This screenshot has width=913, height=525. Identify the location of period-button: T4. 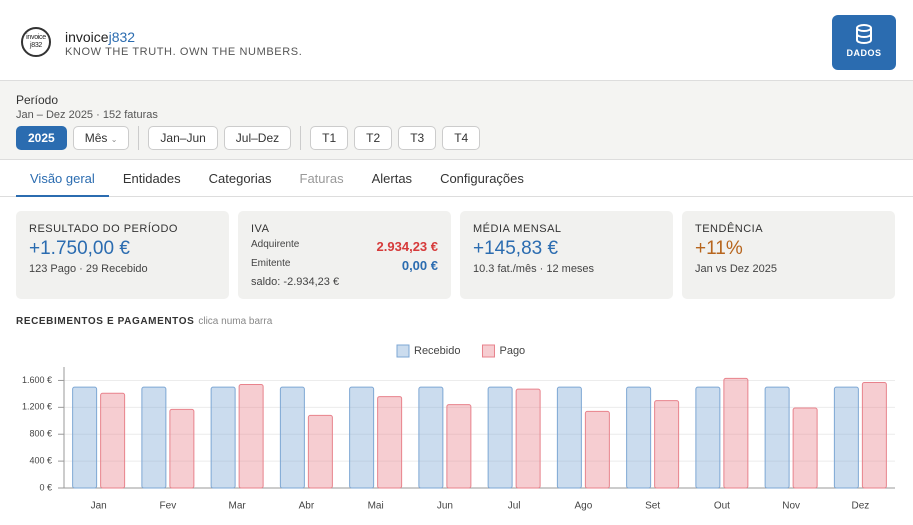
(461, 138).